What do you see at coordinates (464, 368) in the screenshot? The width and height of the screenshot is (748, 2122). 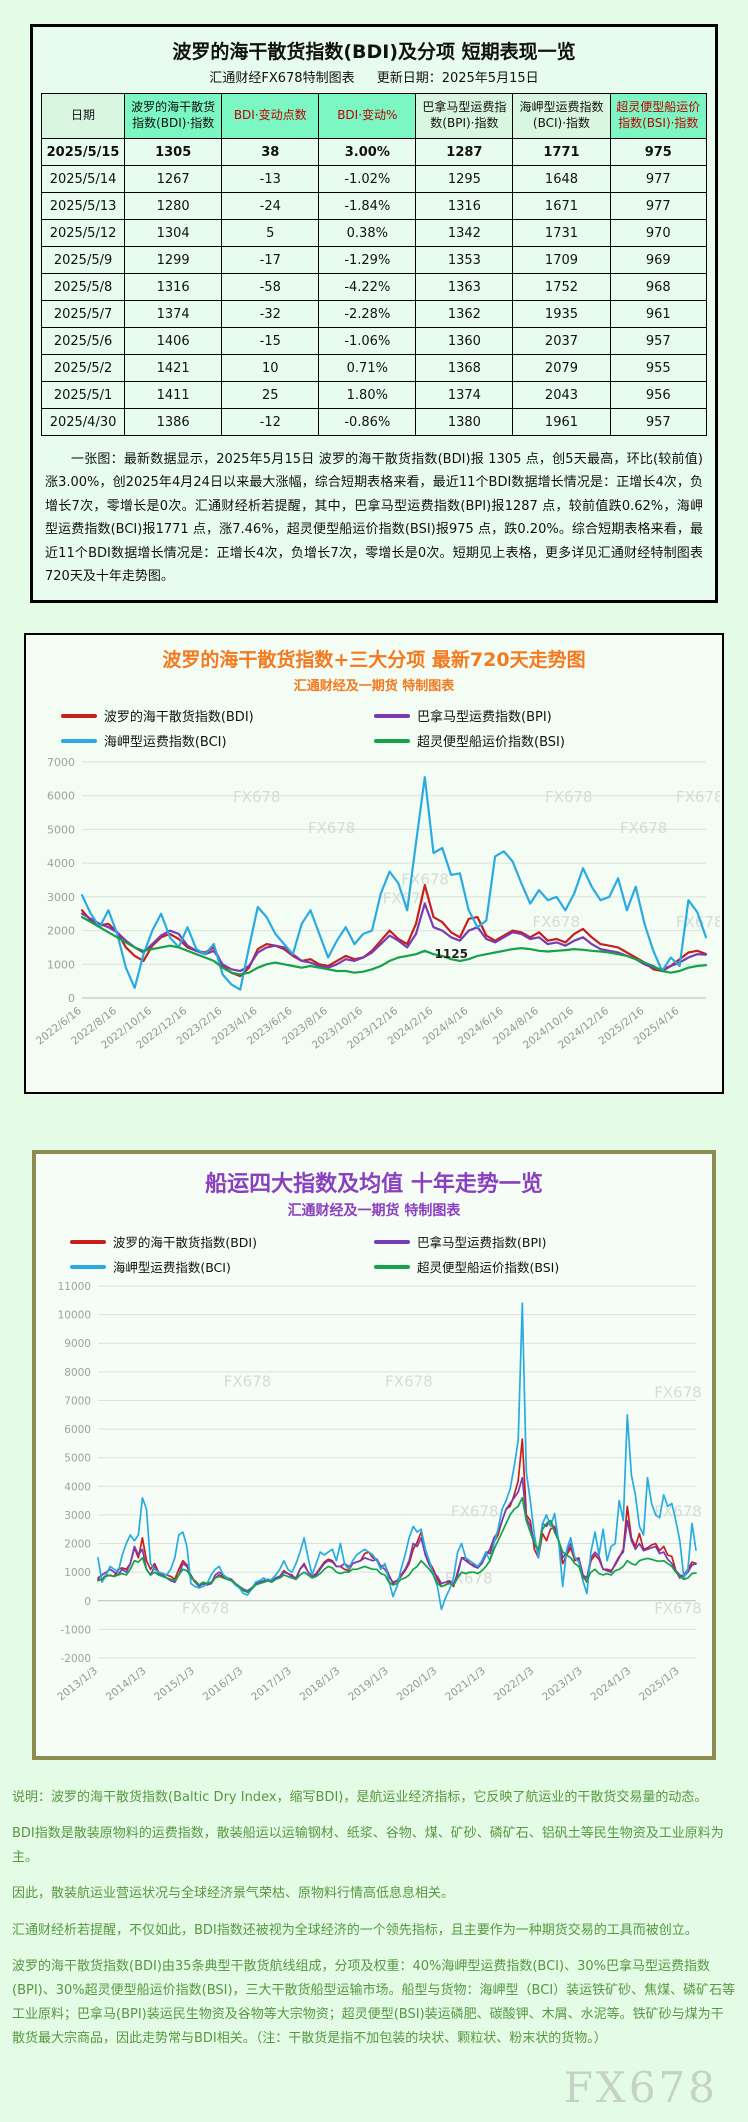 I see `table-cell: 1368` at bounding box center [464, 368].